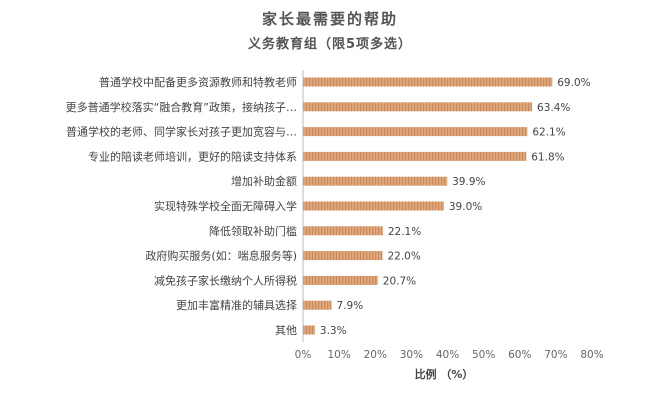 Image resolution: width=660 pixels, height=405 pixels. I want to click on chart-subtitle: 义务教育组（限5项多选）, so click(330, 44).